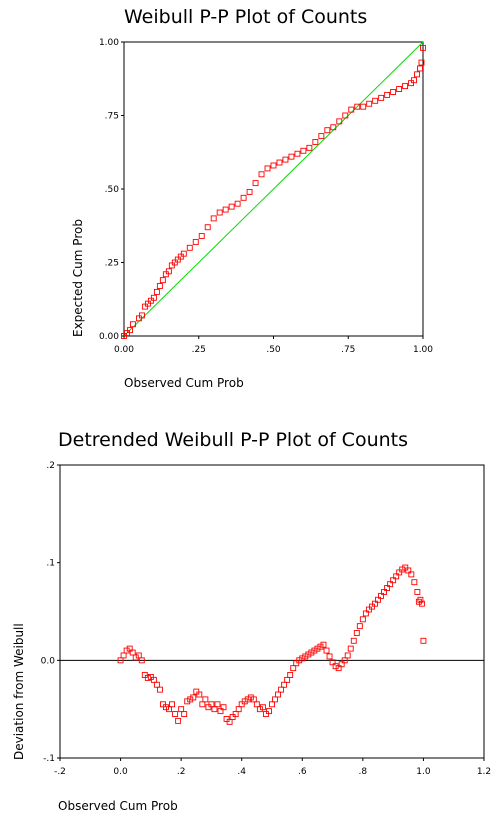  What do you see at coordinates (49, 759) in the screenshot?
I see `y-tick-label: -.1` at bounding box center [49, 759].